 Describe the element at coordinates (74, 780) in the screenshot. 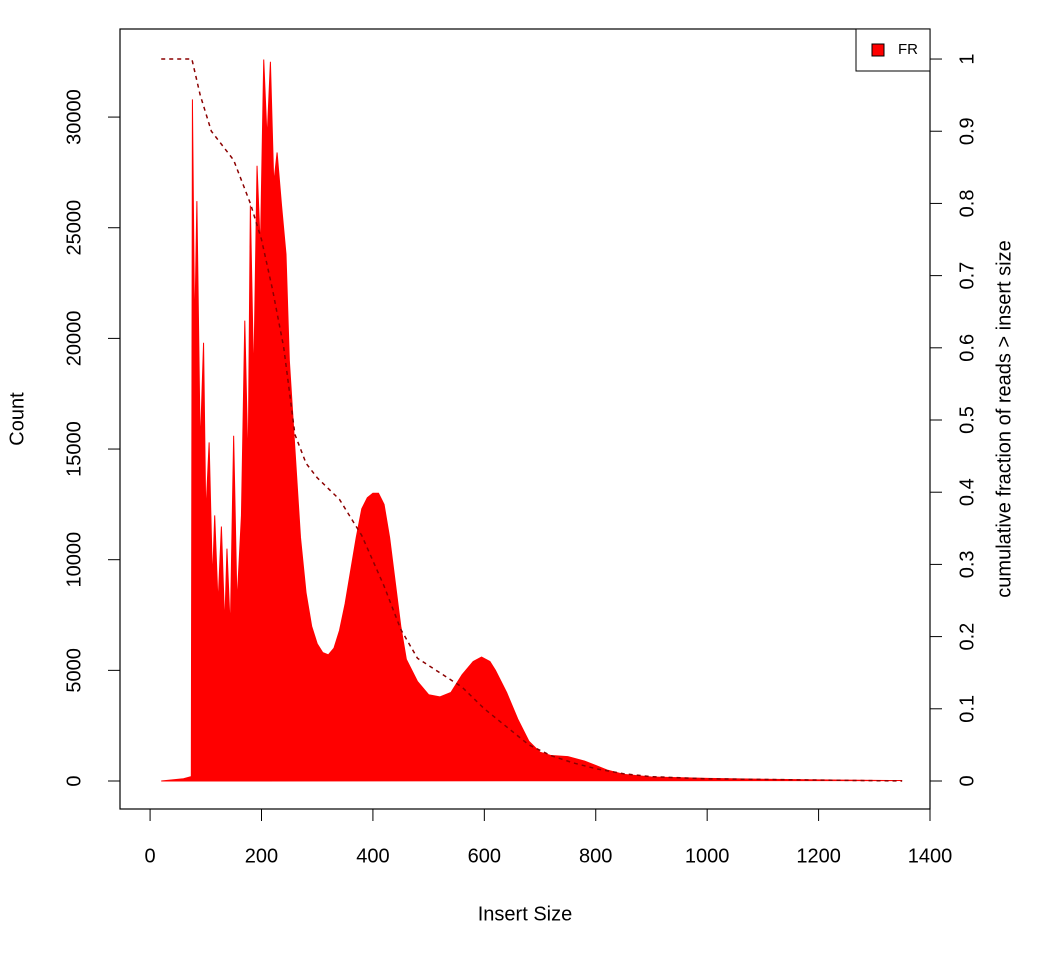

I see `y-tick-label: 0` at that location.